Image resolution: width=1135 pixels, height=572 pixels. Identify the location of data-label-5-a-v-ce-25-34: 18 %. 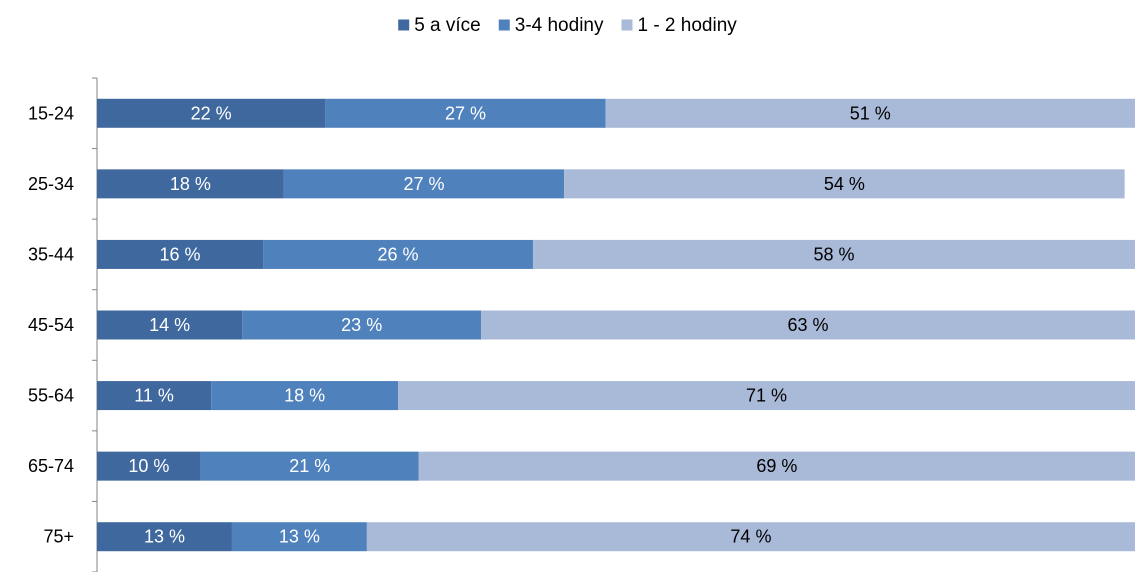
(190, 184).